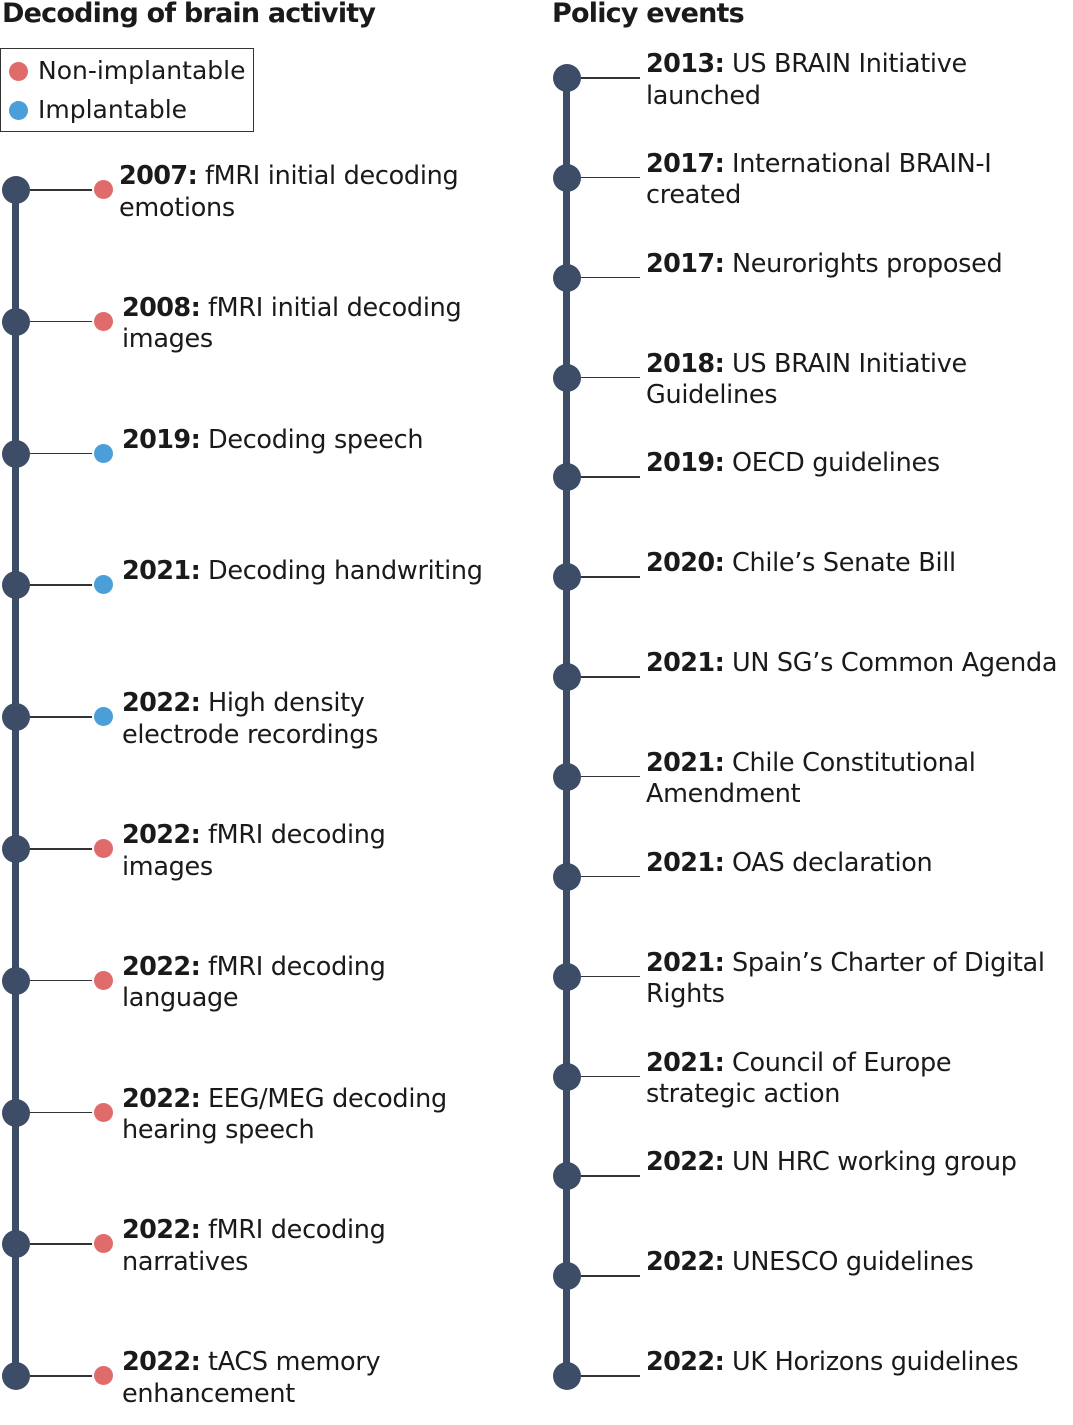  Describe the element at coordinates (158, 176) in the screenshot. I see `event-year: 2007:` at that location.